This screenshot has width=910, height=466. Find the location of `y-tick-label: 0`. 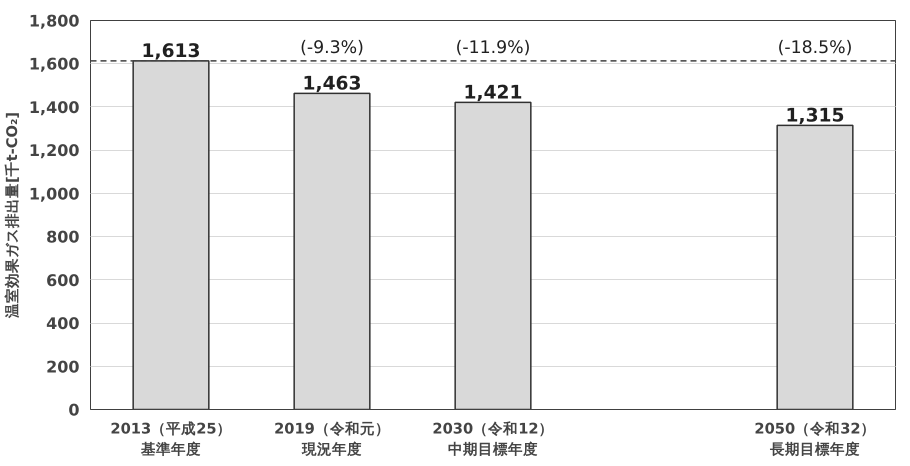

y-tick-label: 0 is located at coordinates (74, 410).